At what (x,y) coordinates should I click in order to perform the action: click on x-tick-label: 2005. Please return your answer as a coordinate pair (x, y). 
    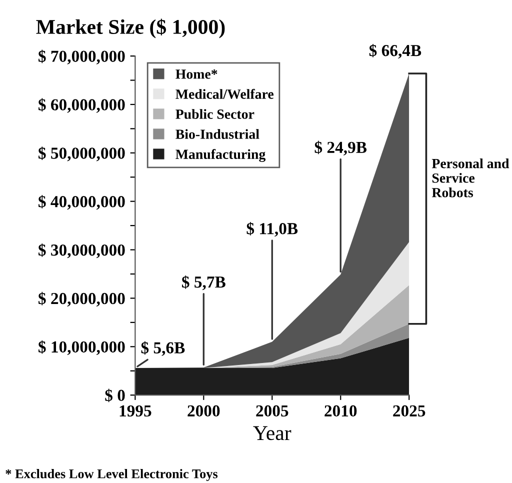
    Looking at the image, I should click on (272, 411).